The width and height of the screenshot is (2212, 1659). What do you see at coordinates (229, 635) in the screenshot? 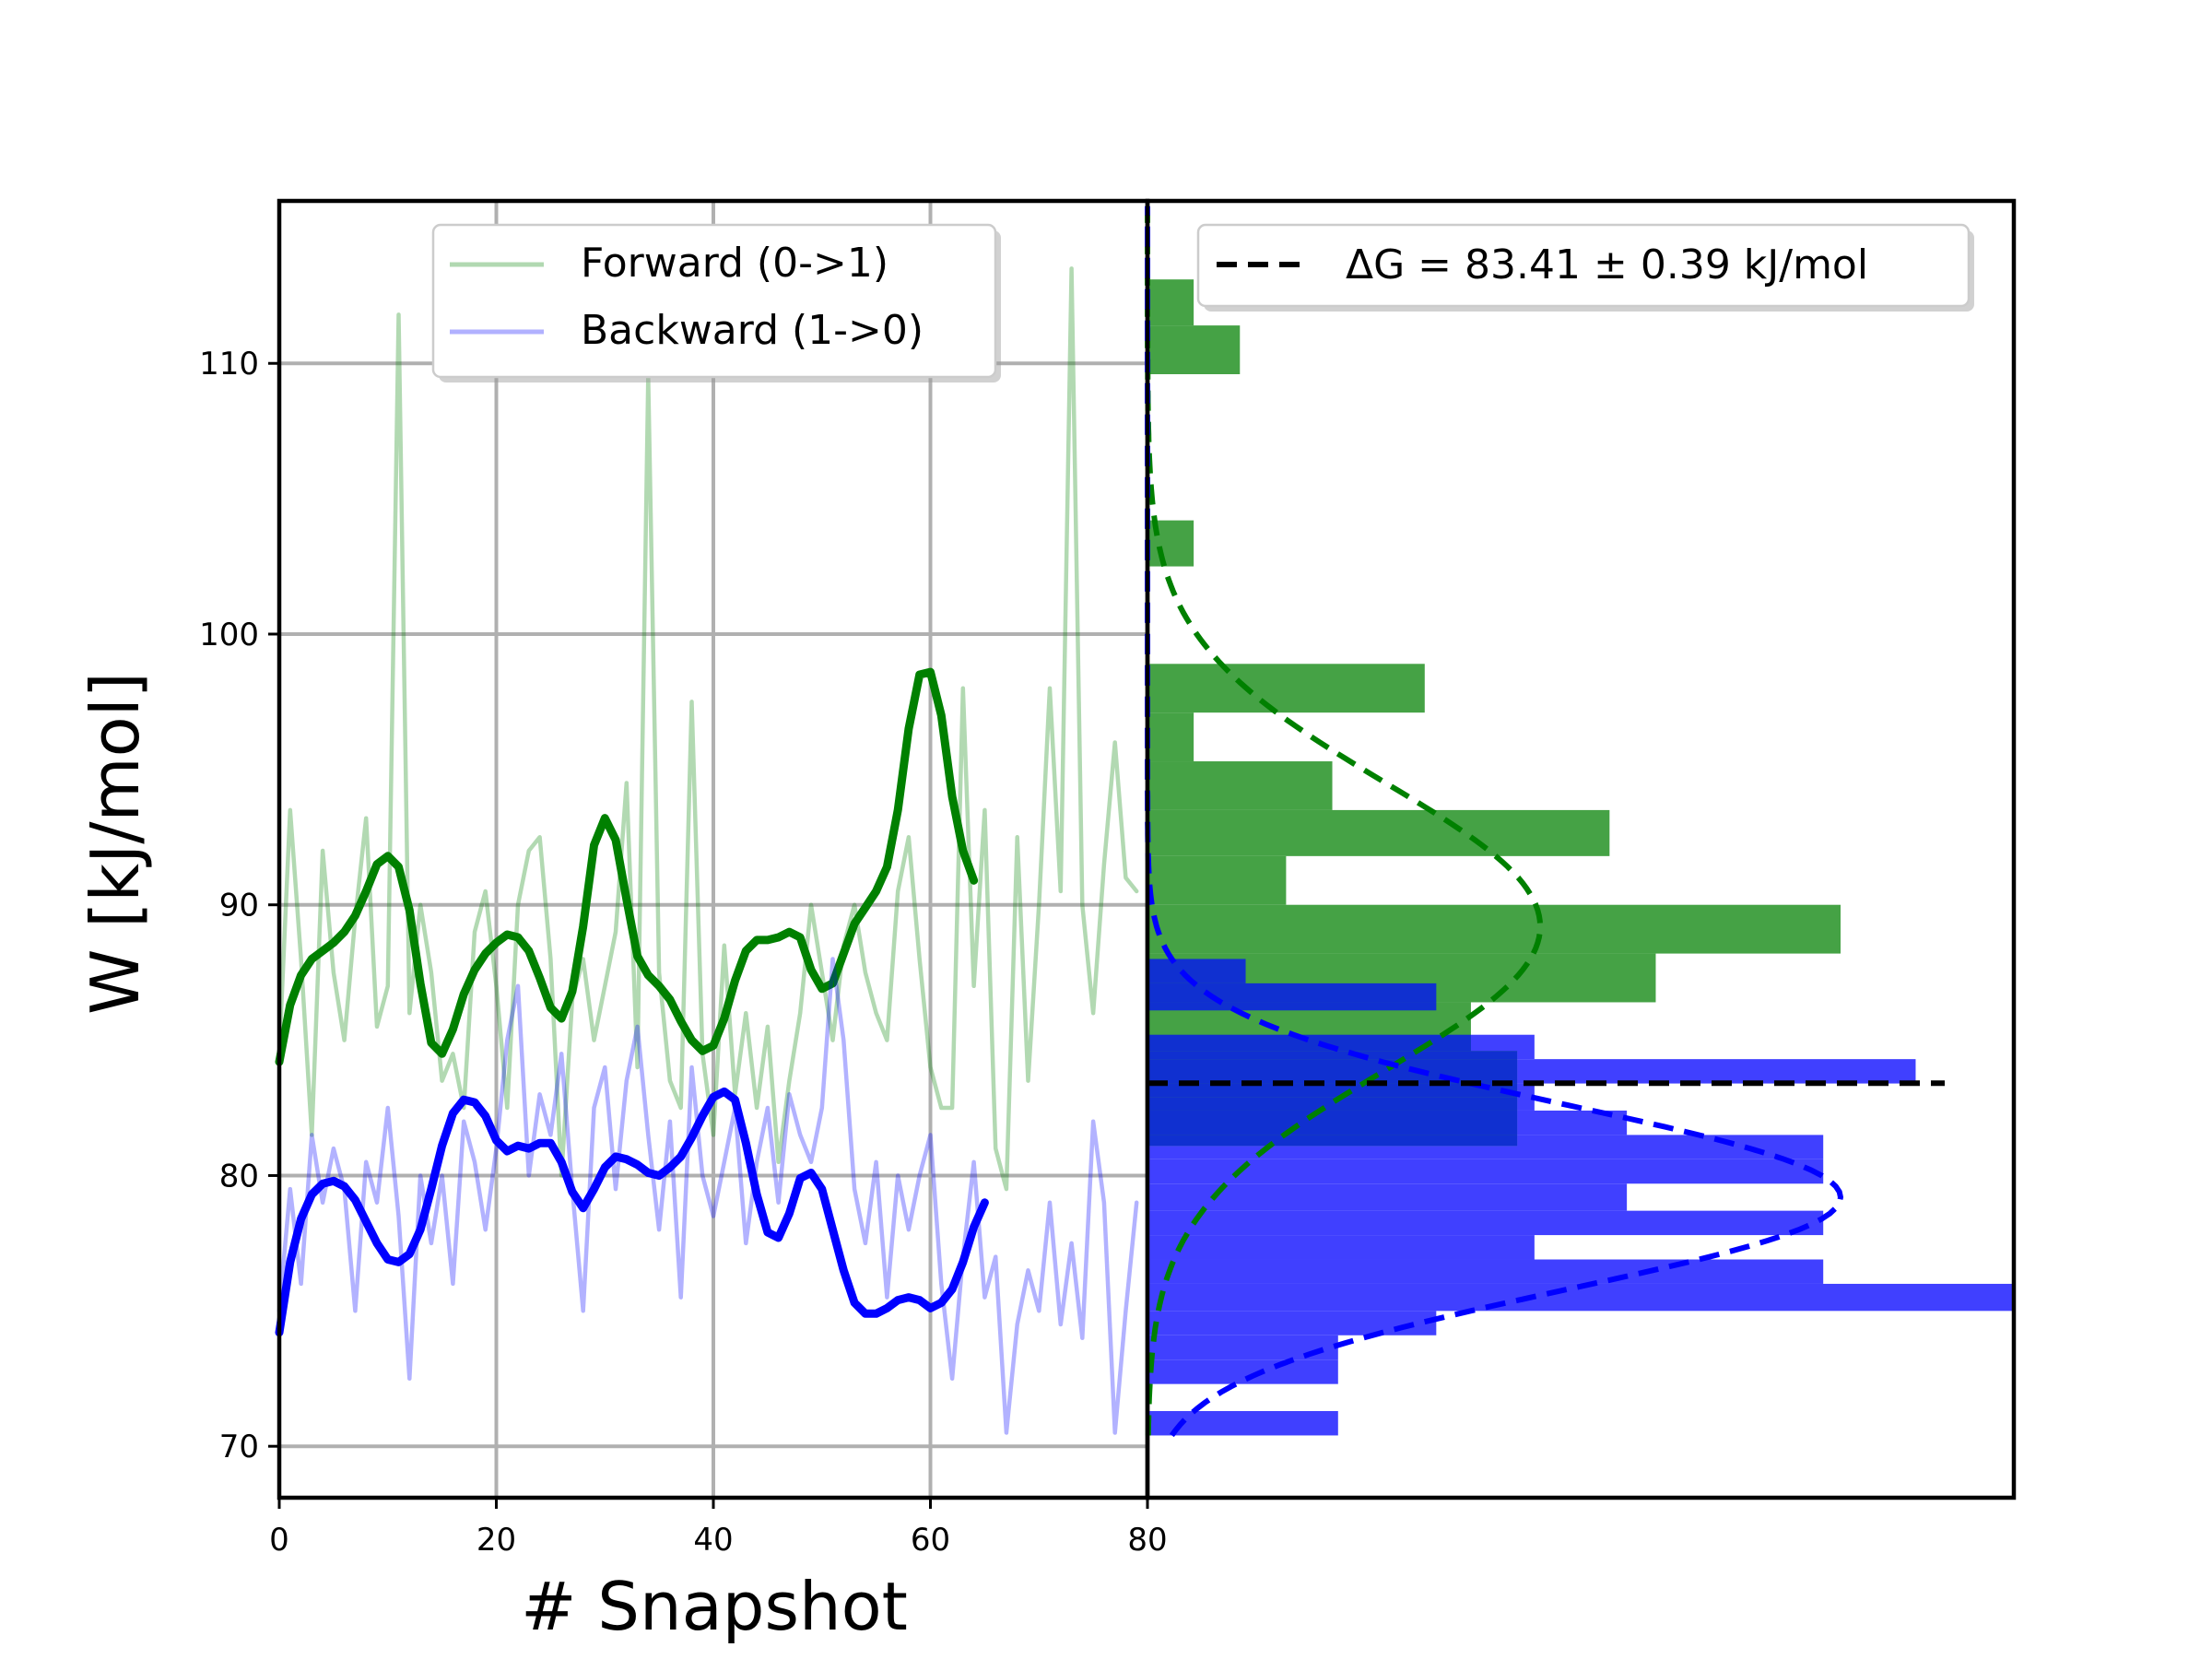
I see `y-tick-label: 100` at bounding box center [229, 635].